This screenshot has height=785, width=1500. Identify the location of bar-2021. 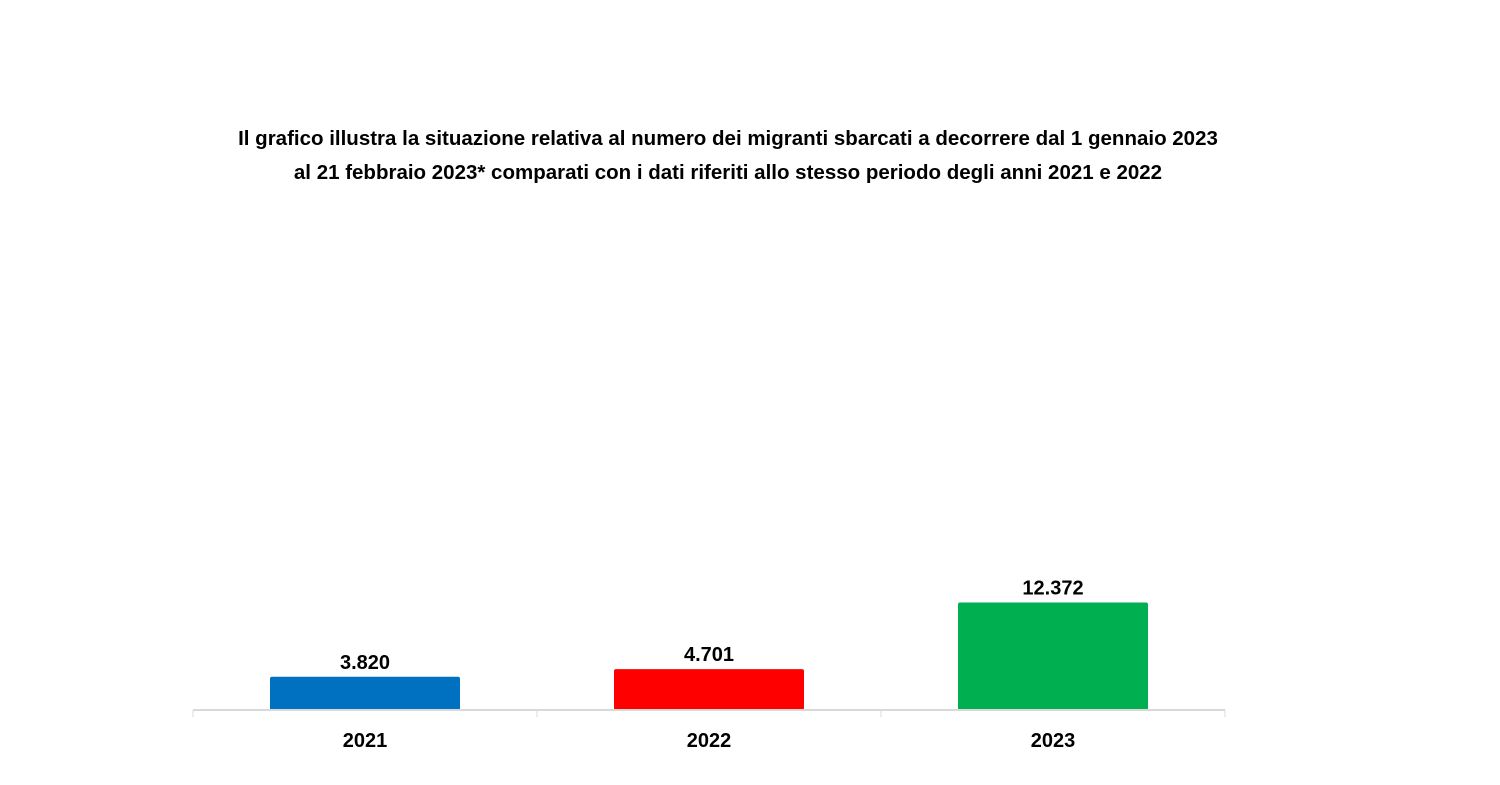
(365, 693).